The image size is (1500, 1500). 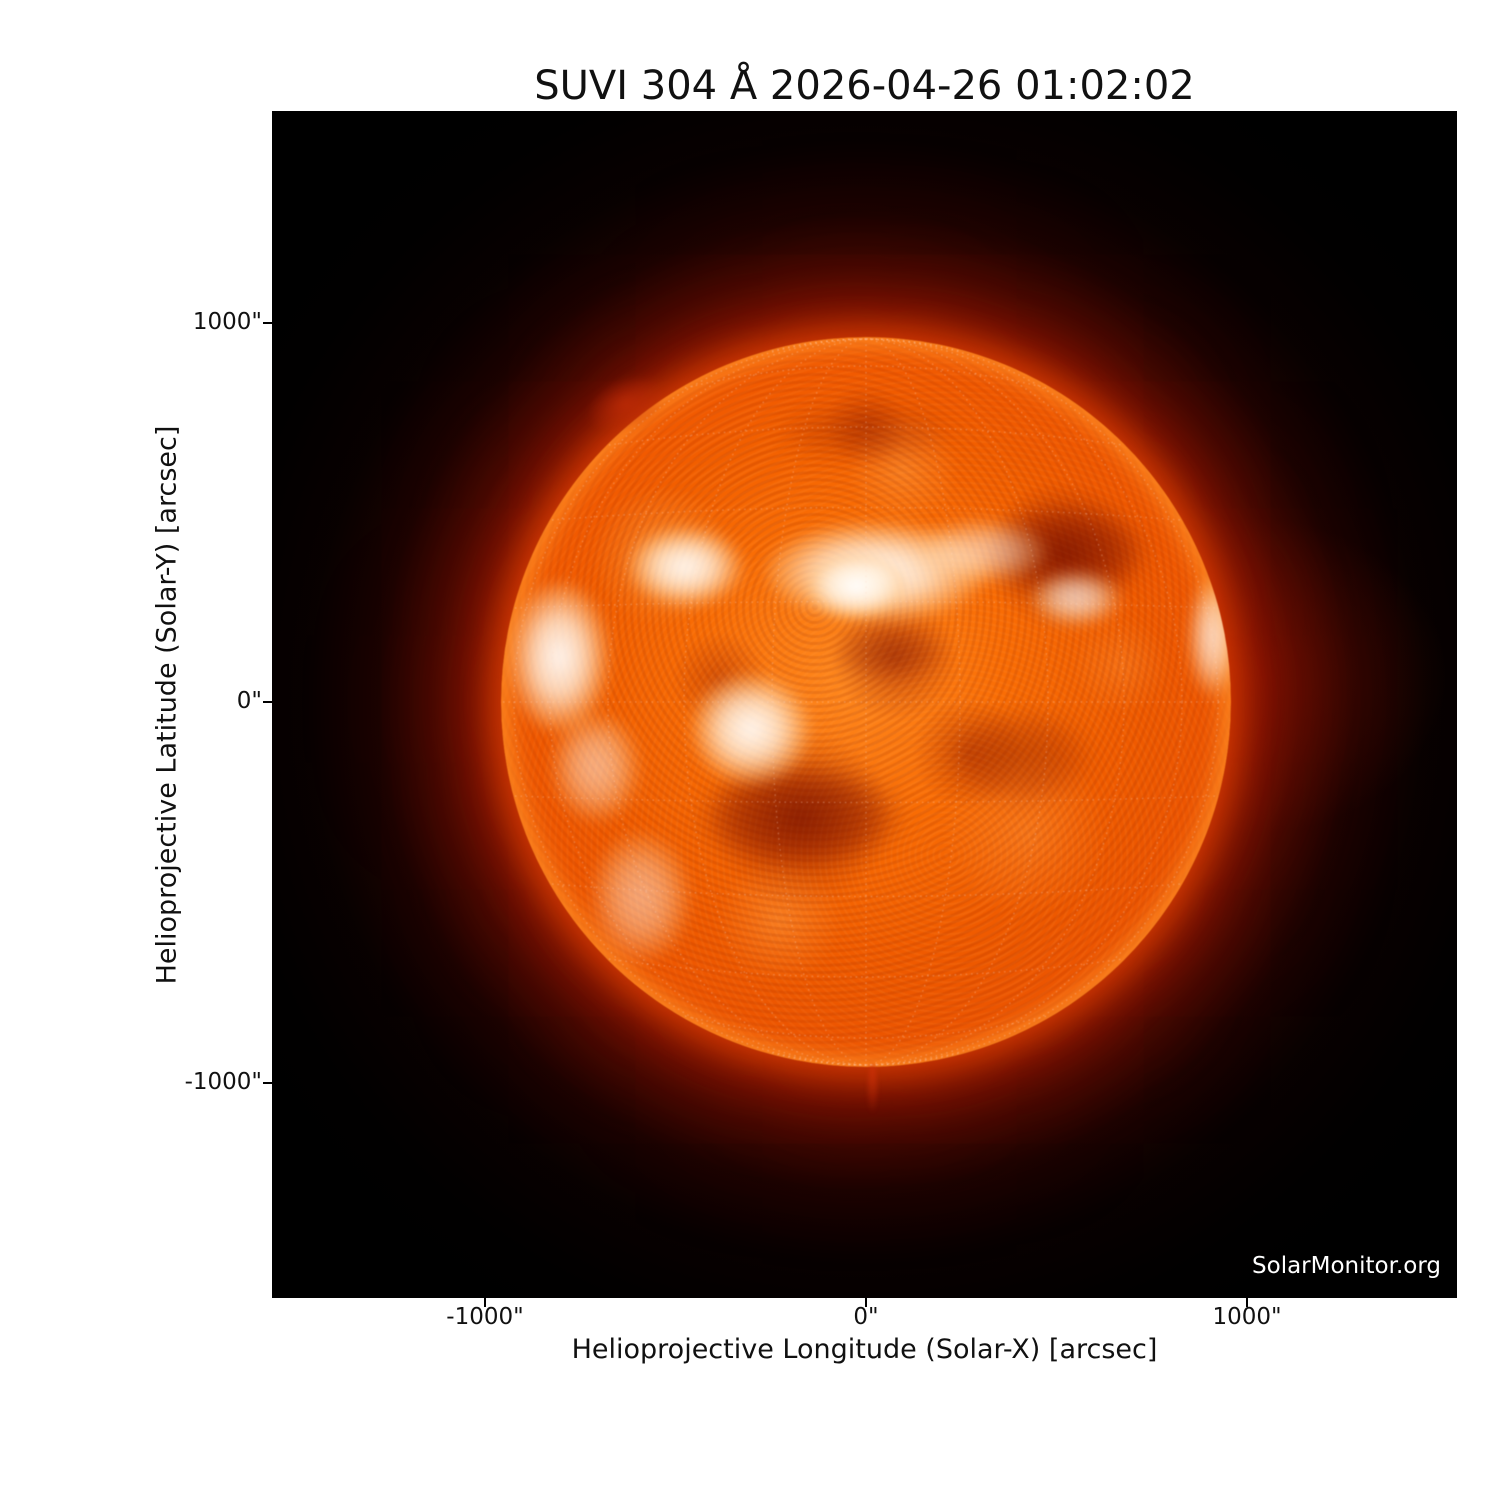 I want to click on y-tick-label: 0", so click(x=249, y=701).